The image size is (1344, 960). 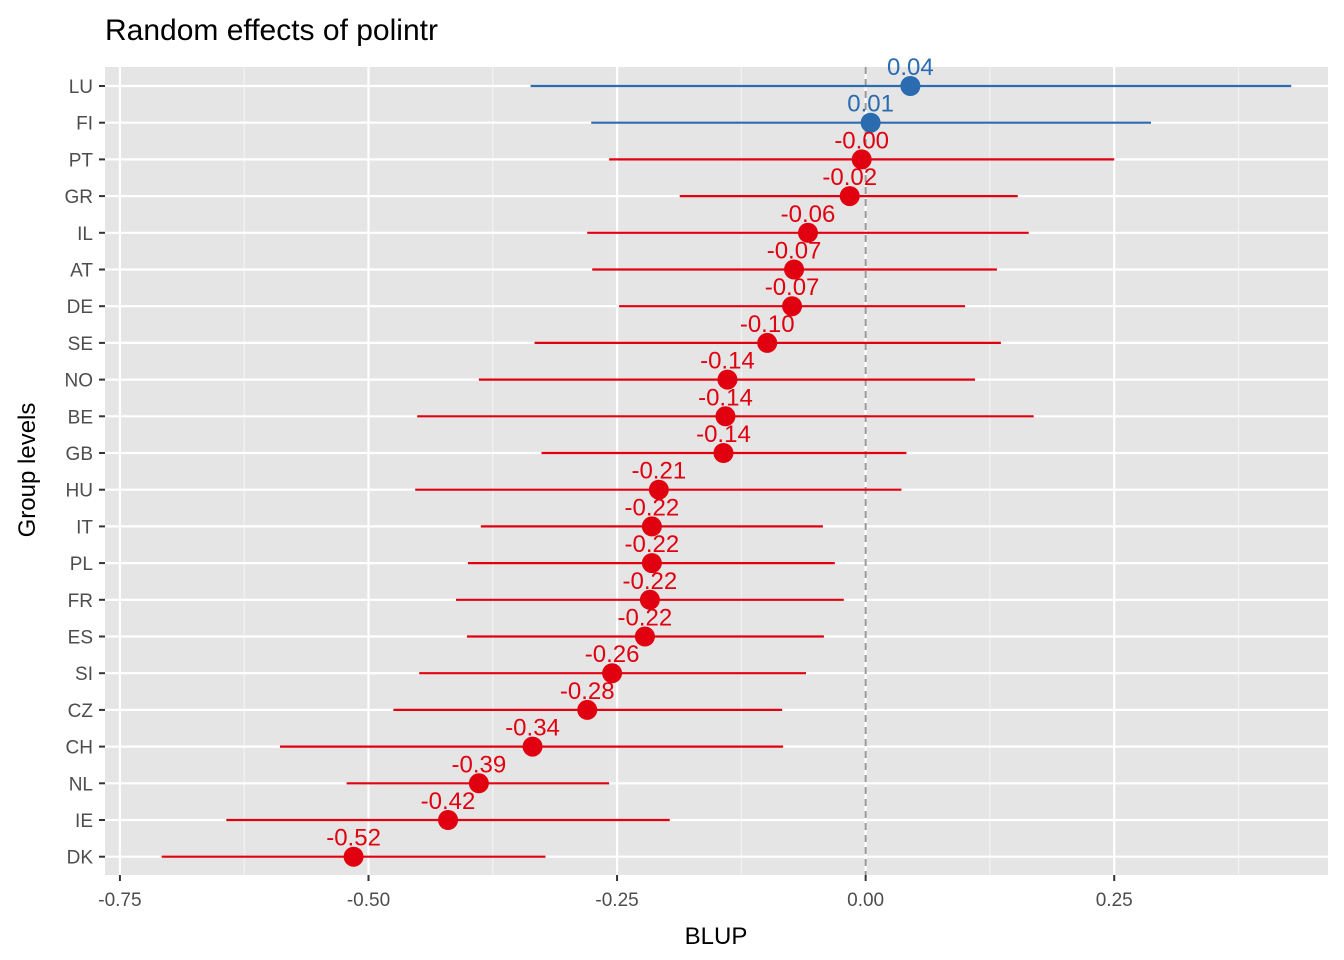 I want to click on y-tick-label: AT, so click(x=81, y=271).